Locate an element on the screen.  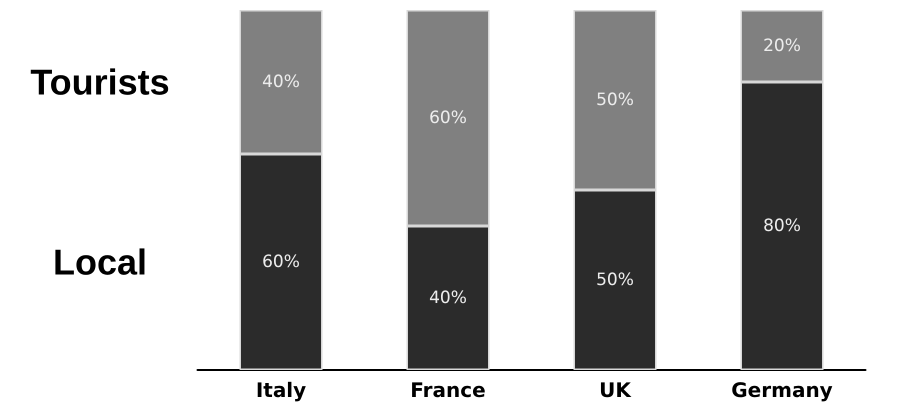
data-label: 20% is located at coordinates (782, 46).